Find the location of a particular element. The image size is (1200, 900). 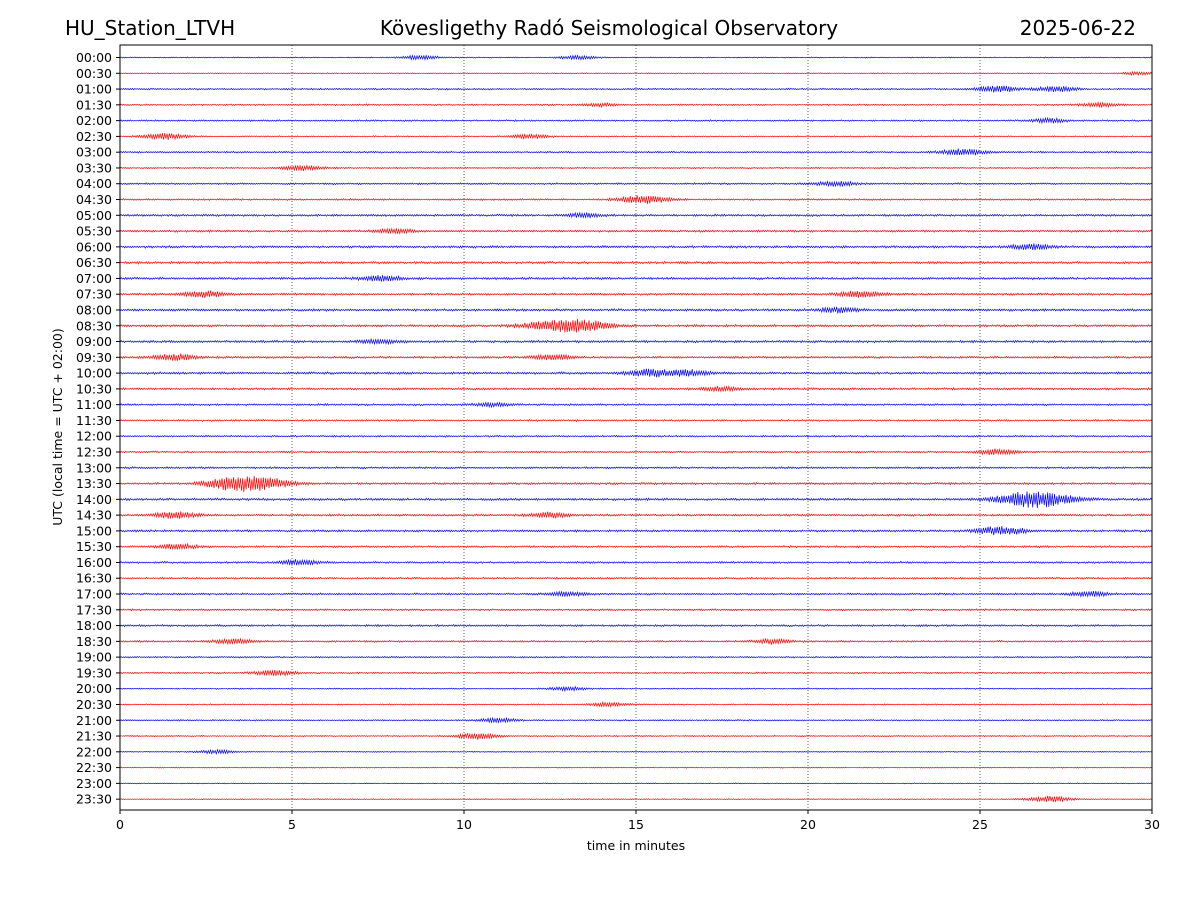

station-title: HU_Station_LTVH is located at coordinates (150, 28).